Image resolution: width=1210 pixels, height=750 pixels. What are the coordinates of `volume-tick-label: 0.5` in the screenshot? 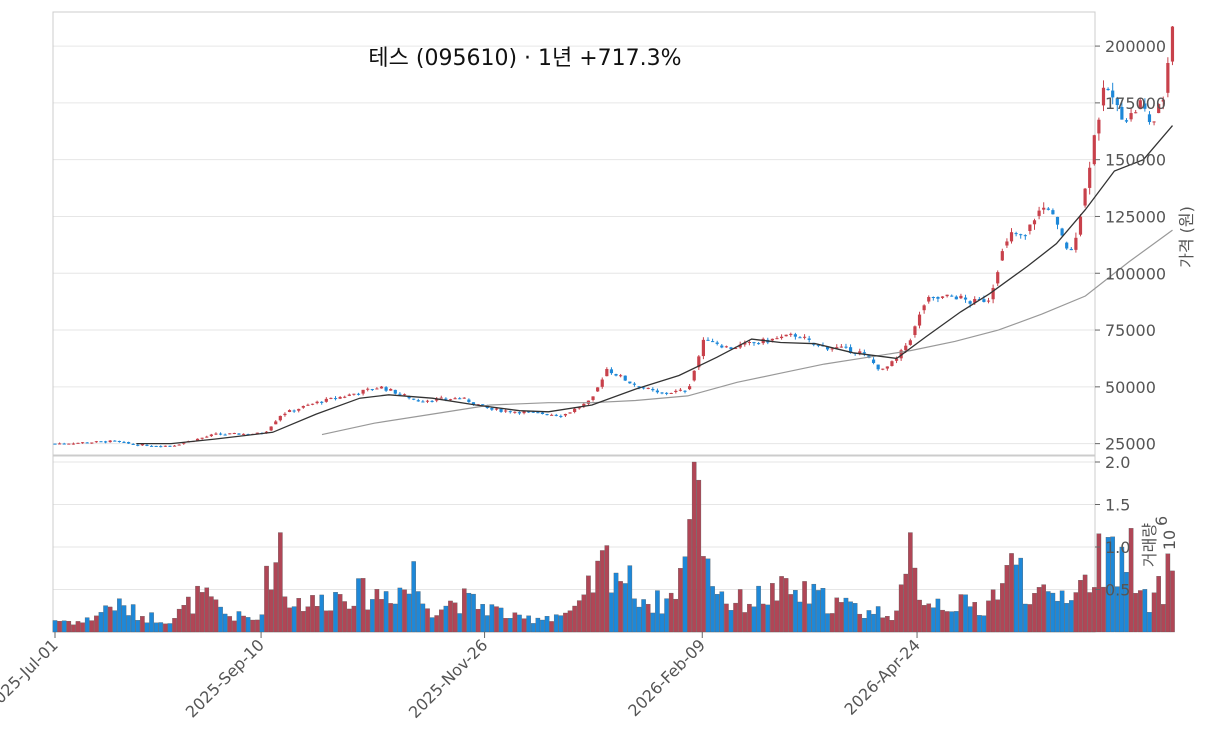 It's located at (1117, 590).